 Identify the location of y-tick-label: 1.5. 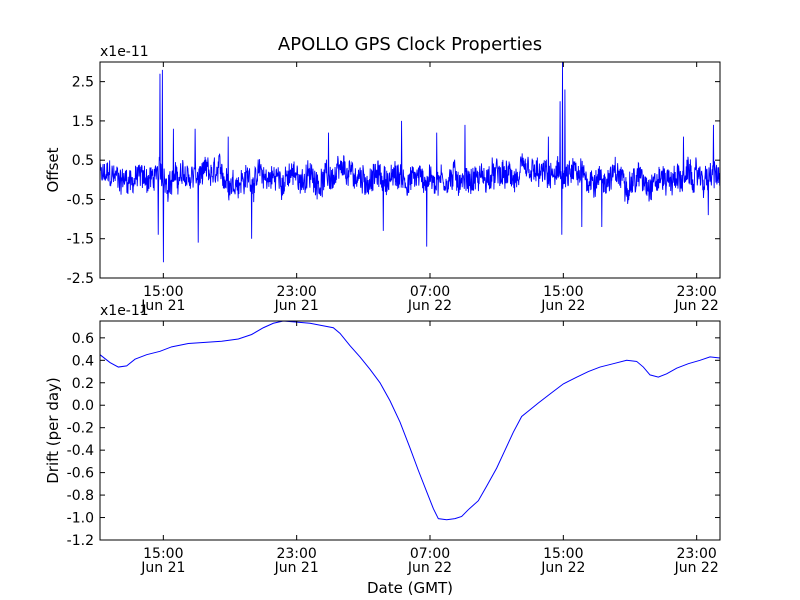
(83, 122).